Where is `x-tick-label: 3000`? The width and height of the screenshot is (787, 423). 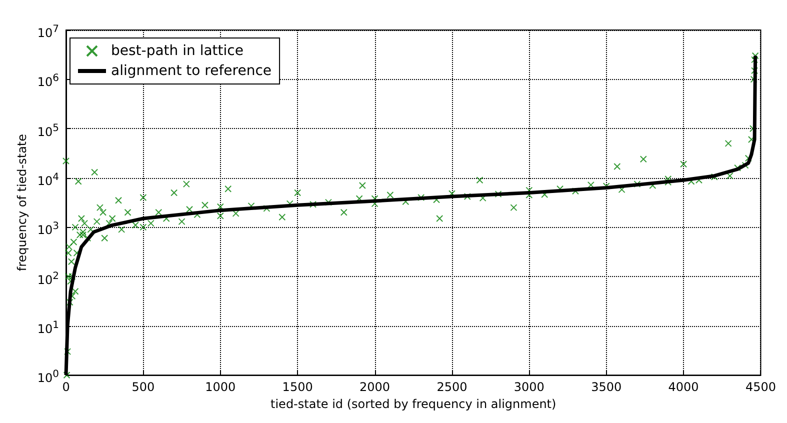 x-tick-label: 3000 is located at coordinates (529, 387).